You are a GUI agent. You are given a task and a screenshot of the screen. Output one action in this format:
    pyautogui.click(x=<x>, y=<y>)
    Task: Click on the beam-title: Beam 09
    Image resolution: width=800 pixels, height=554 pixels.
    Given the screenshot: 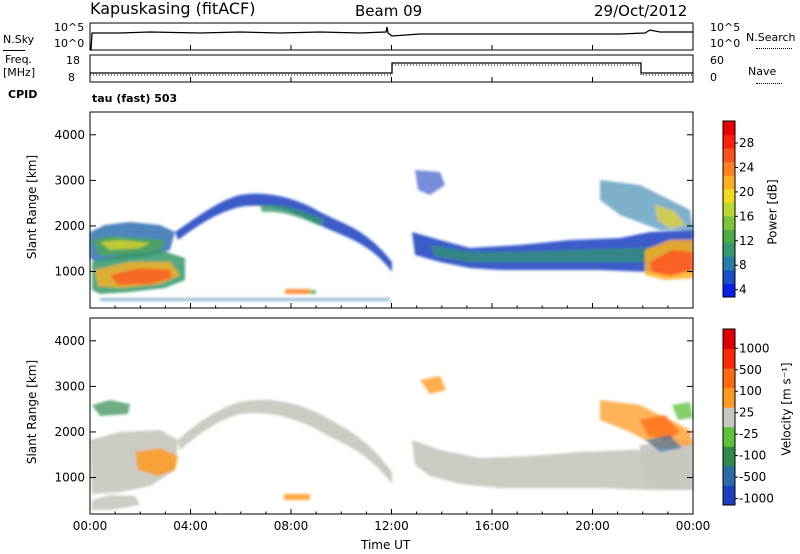 What is the action you would take?
    pyautogui.click(x=389, y=11)
    